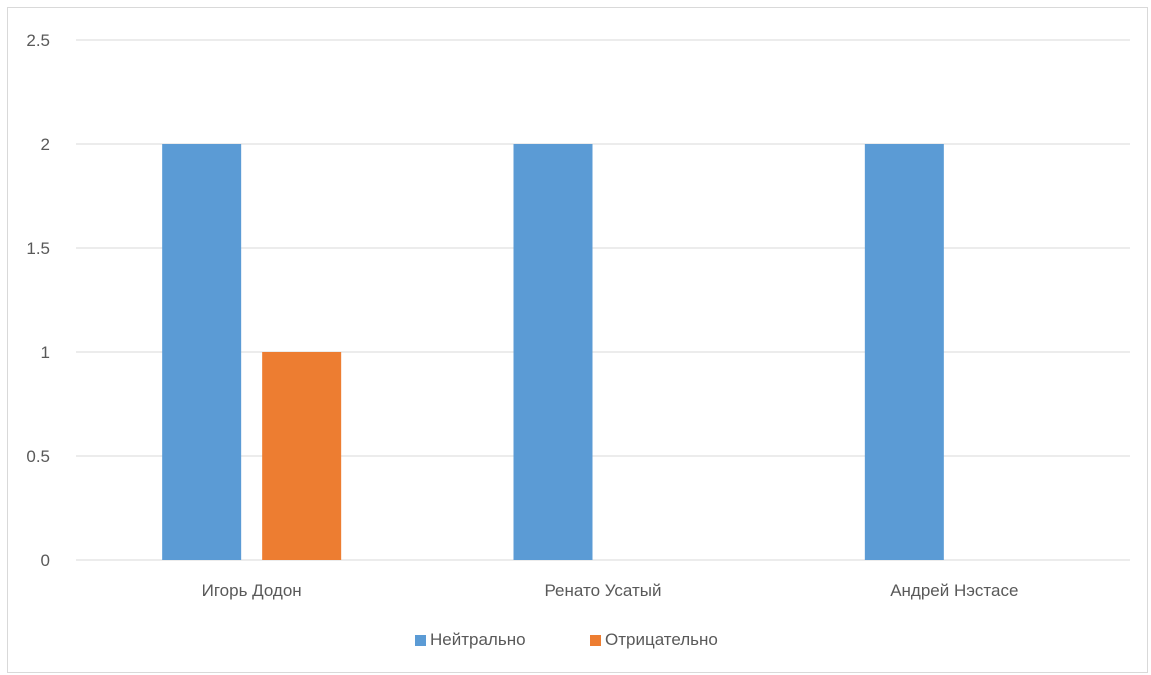  I want to click on y-tick-label: 0, so click(45, 560).